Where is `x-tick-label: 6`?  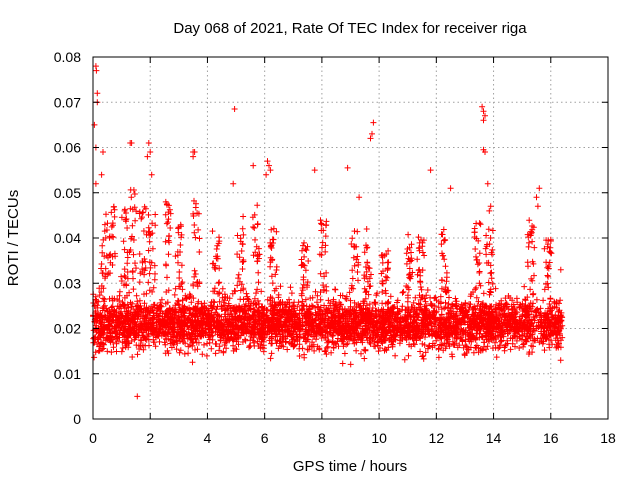 x-tick-label: 6 is located at coordinates (265, 438).